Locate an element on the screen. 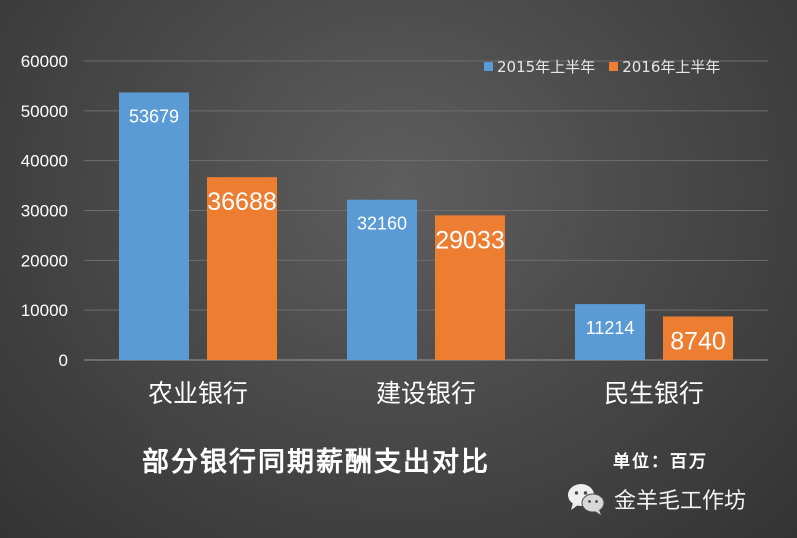 The height and width of the screenshot is (538, 797). x-tick-label: 民生银行 is located at coordinates (654, 393).